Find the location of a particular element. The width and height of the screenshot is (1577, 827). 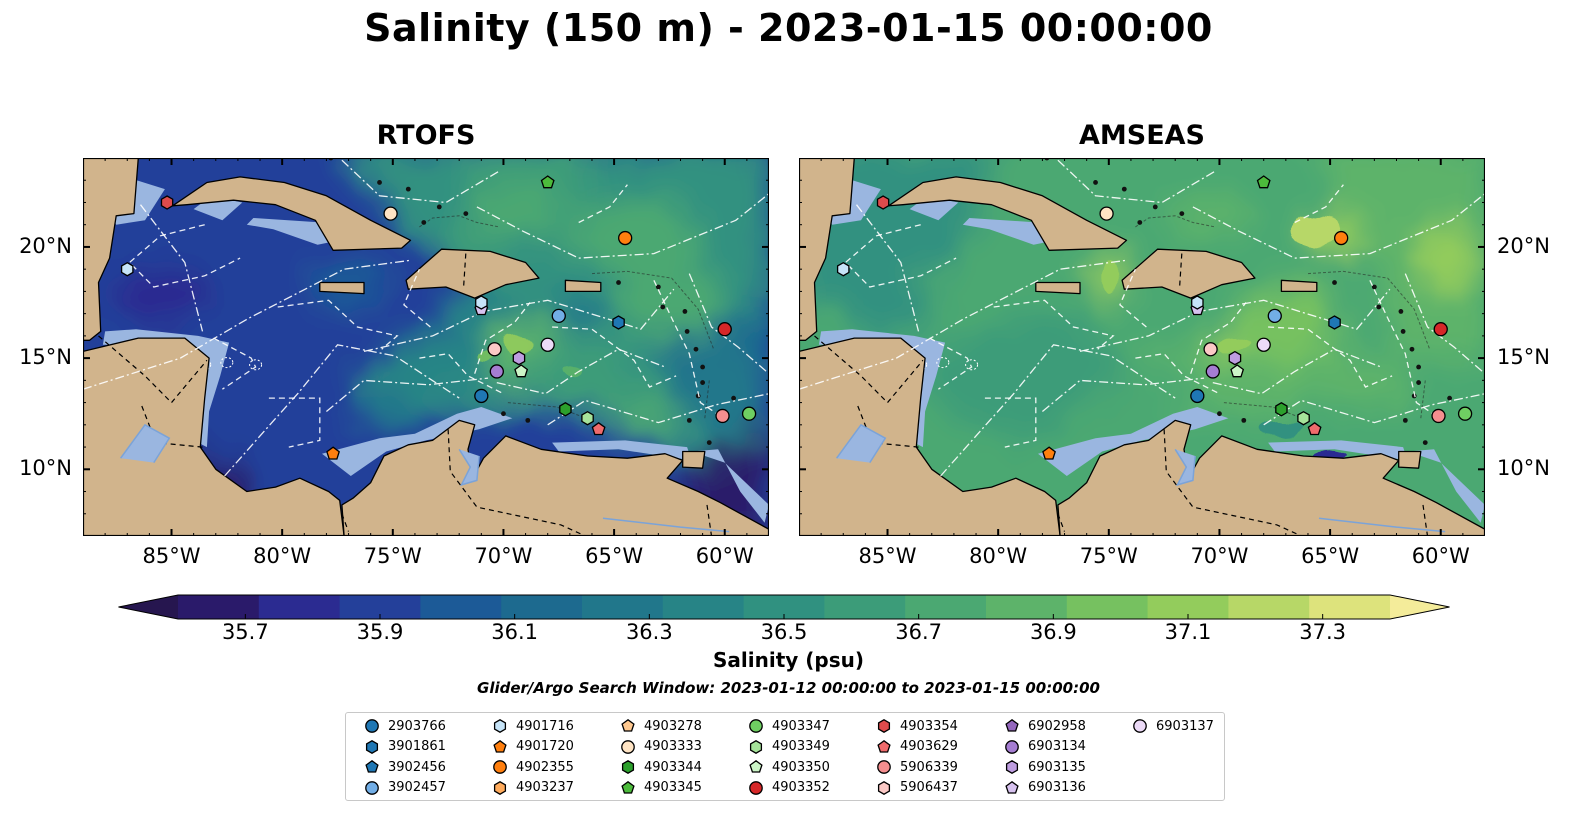

legend-item: 5906437 is located at coordinates (917, 788).